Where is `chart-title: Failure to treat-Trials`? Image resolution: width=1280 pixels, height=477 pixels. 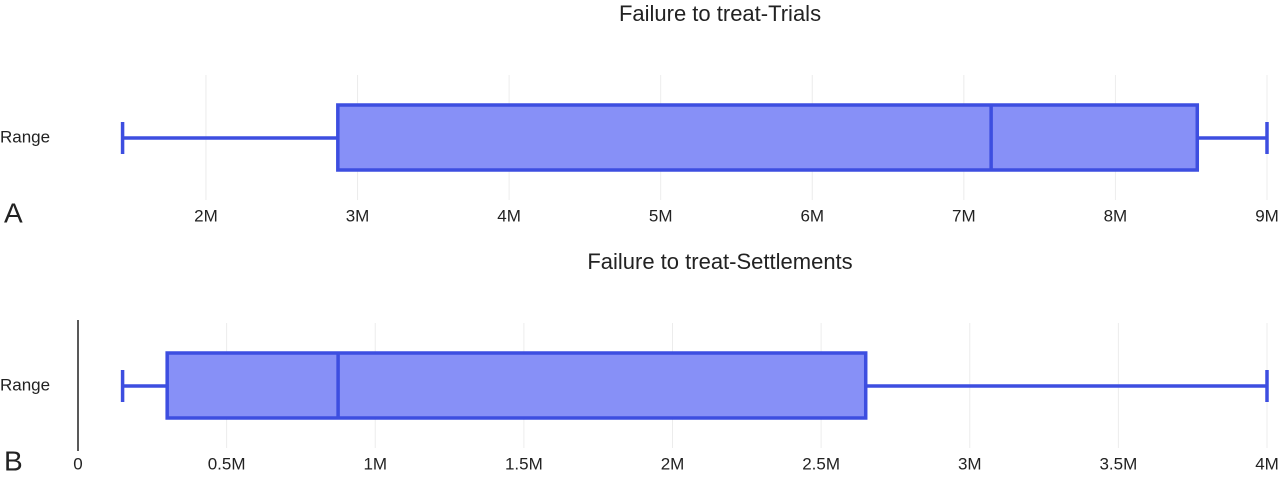
chart-title: Failure to treat-Trials is located at coordinates (720, 13).